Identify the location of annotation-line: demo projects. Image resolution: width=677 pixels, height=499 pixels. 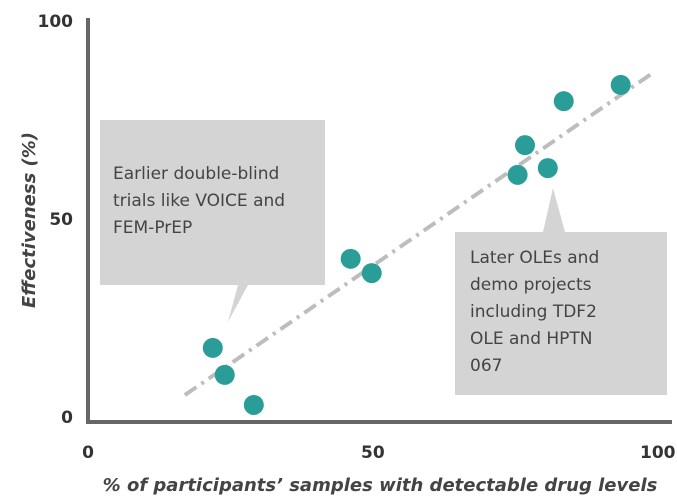
(531, 285).